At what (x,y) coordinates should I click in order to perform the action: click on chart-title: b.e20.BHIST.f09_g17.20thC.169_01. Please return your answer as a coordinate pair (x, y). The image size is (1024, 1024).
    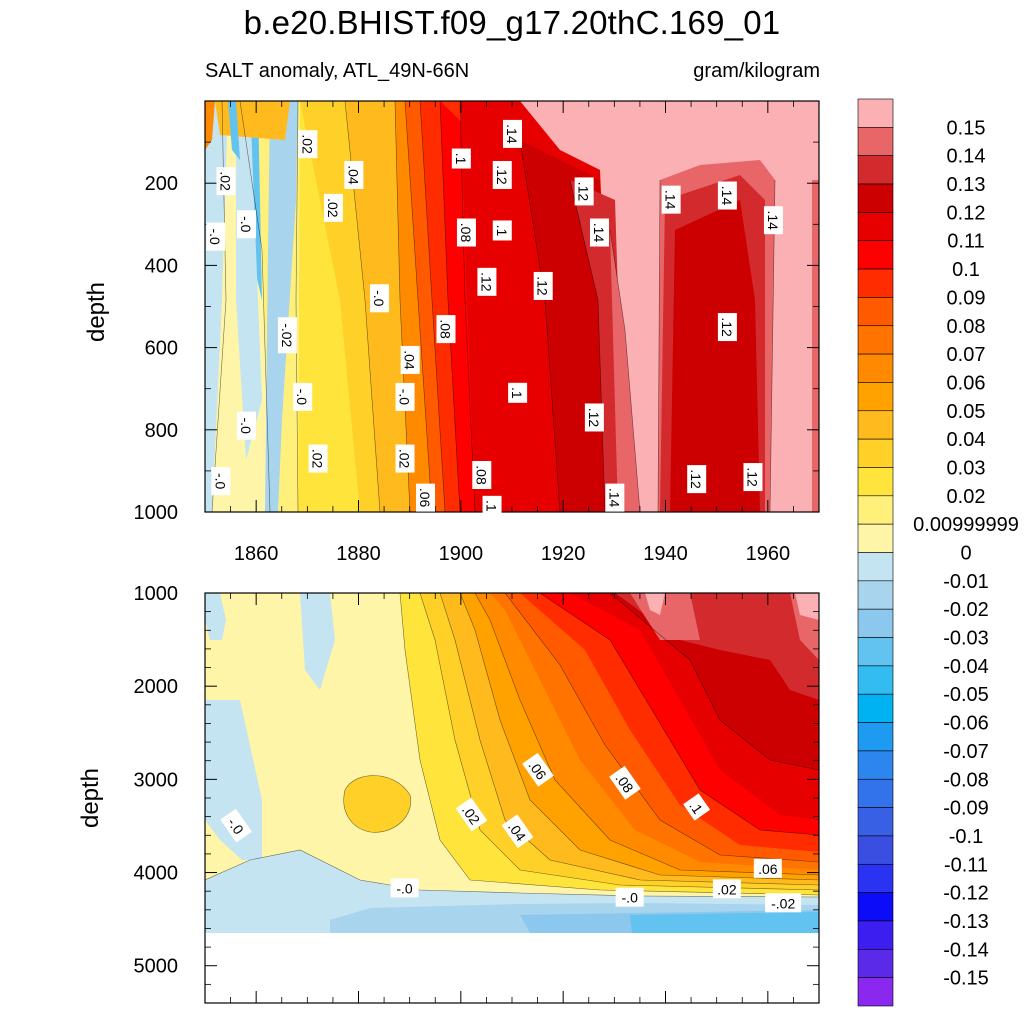
    Looking at the image, I should click on (512, 22).